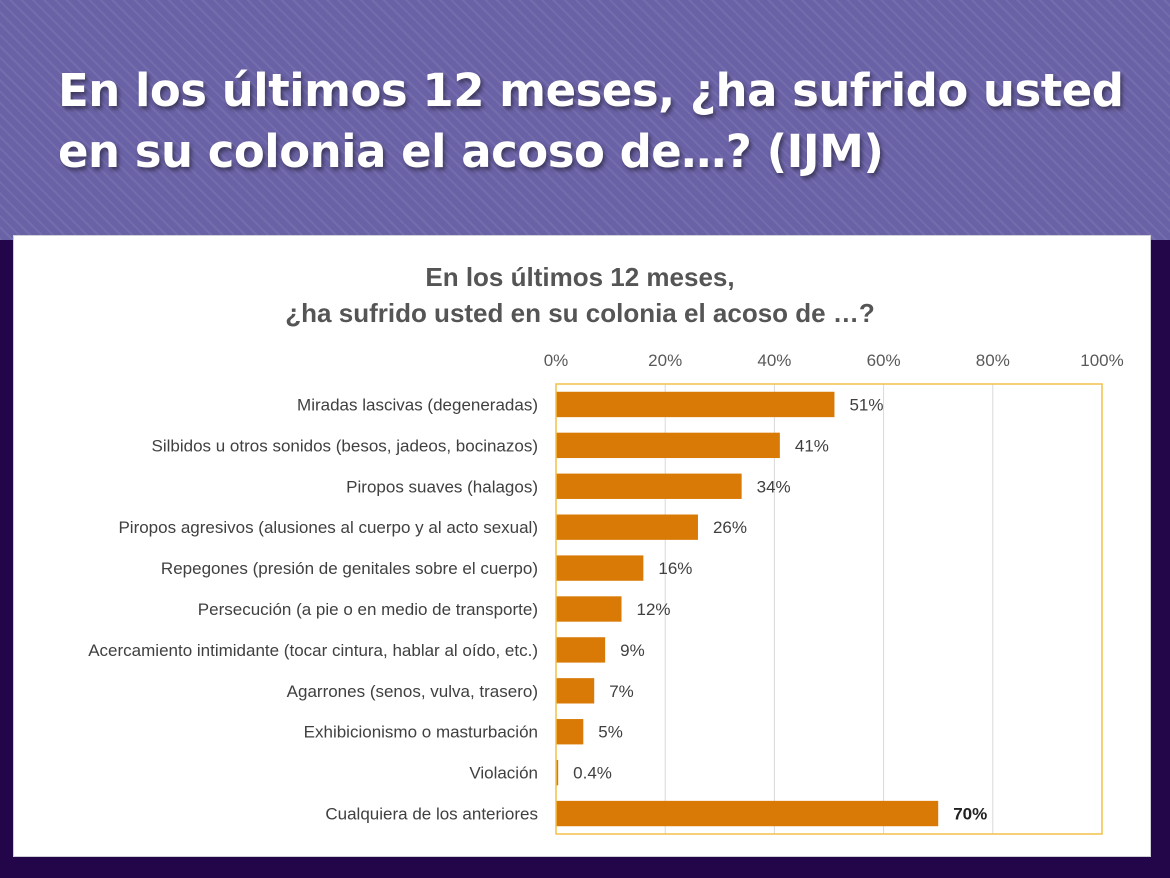  What do you see at coordinates (774, 360) in the screenshot?
I see `x-tick-label: 40%` at bounding box center [774, 360].